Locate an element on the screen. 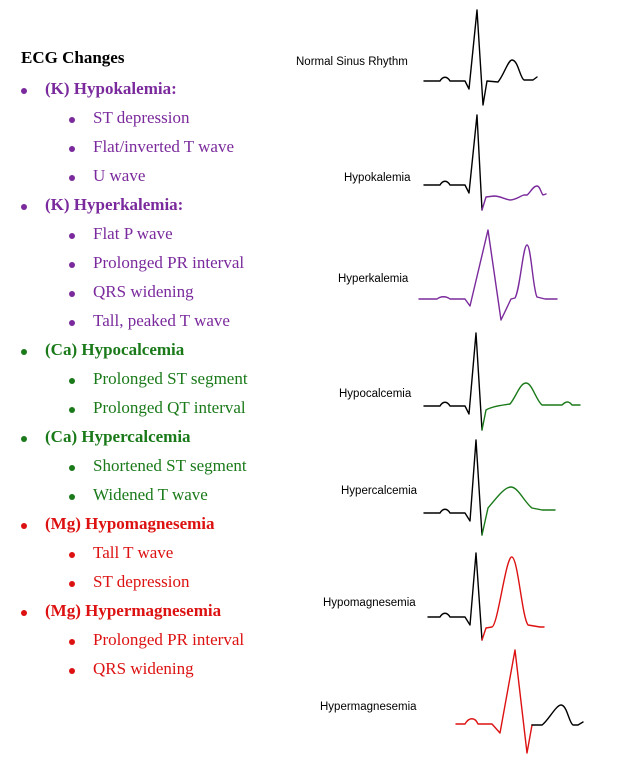  ecg-label-hypermagnesemia: Hypermagnesemia is located at coordinates (368, 707).